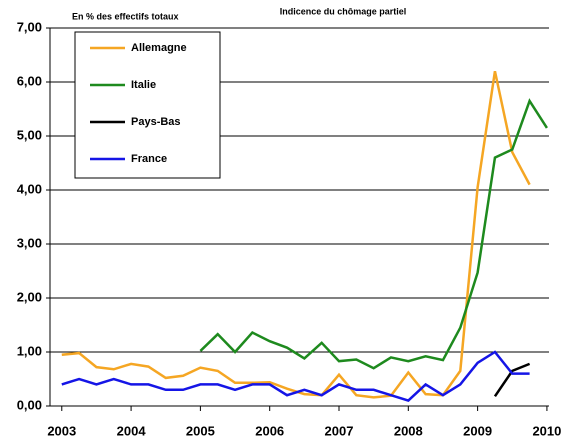 The image size is (565, 442). I want to click on x-tick-label: 2008, so click(408, 430).